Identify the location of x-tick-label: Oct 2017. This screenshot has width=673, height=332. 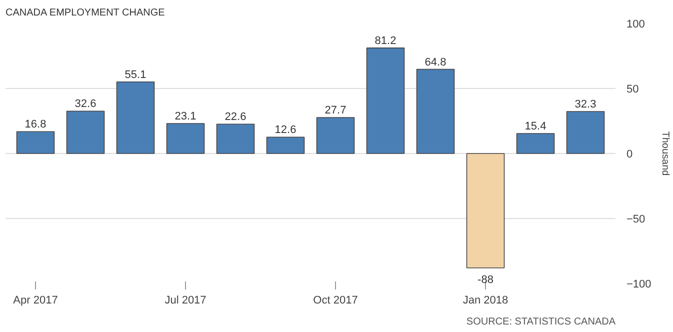
(335, 300).